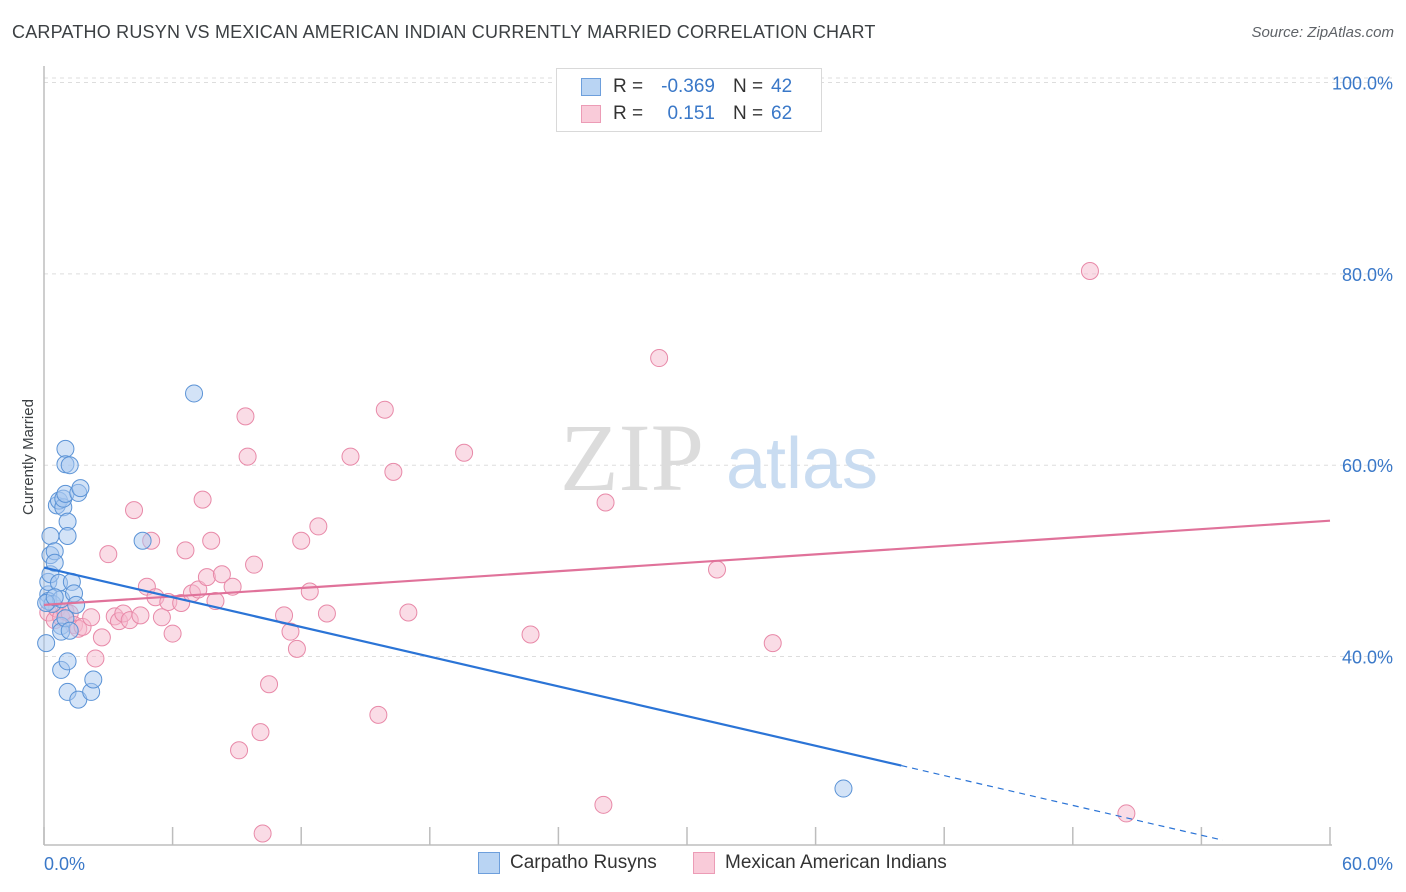 This screenshot has width=1406, height=892. I want to click on trend-line-pink, so click(687, 562).